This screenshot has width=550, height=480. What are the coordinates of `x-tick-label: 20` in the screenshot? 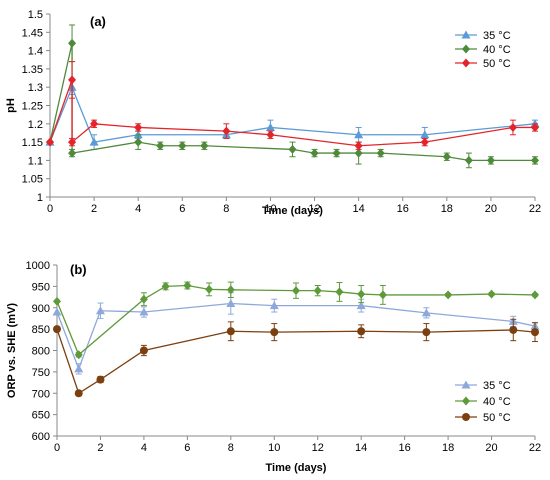 It's located at (491, 448).